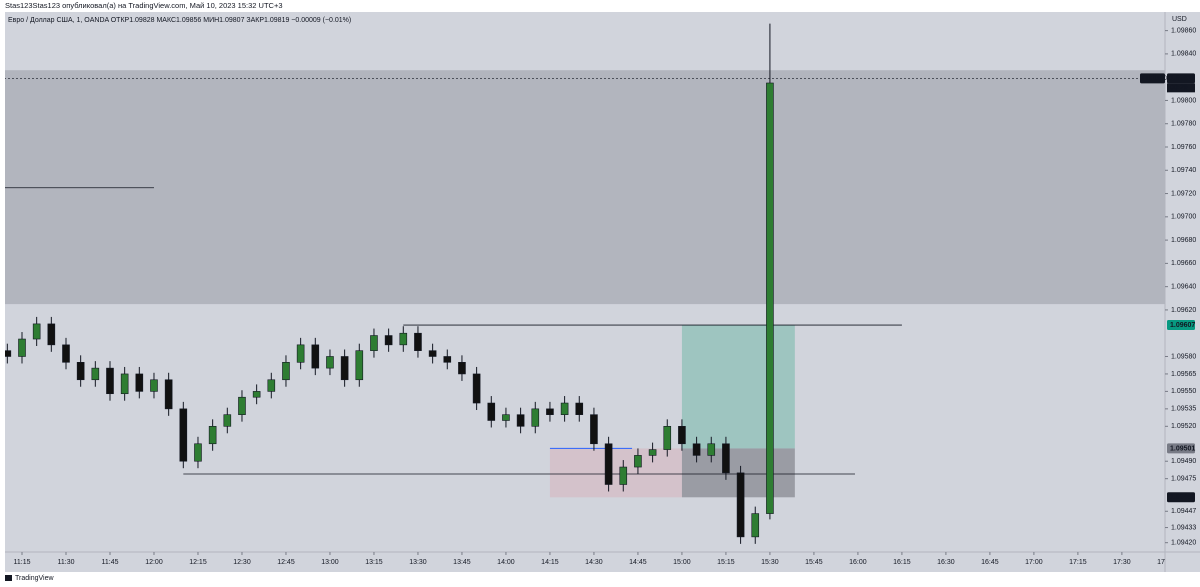 The width and height of the screenshot is (1200, 587). Describe the element at coordinates (1183, 30) in the screenshot. I see `y-tick-label: 1.09860` at that location.